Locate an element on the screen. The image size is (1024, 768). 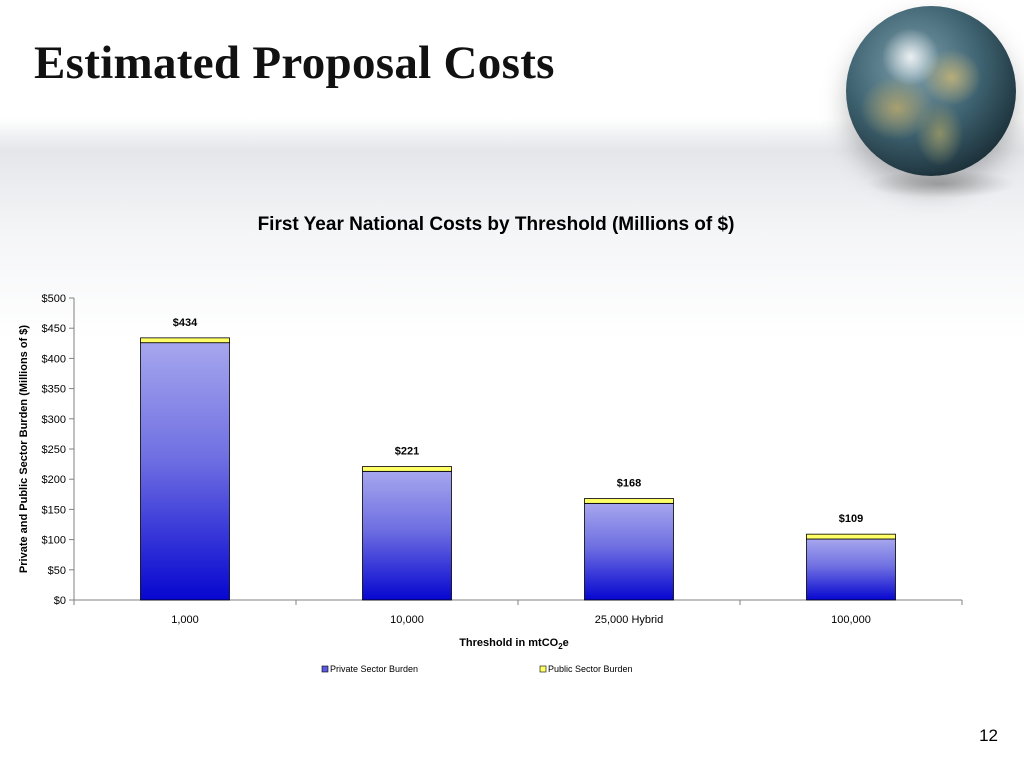
x-tick-label: 25,000 Hybrid is located at coordinates (629, 620).